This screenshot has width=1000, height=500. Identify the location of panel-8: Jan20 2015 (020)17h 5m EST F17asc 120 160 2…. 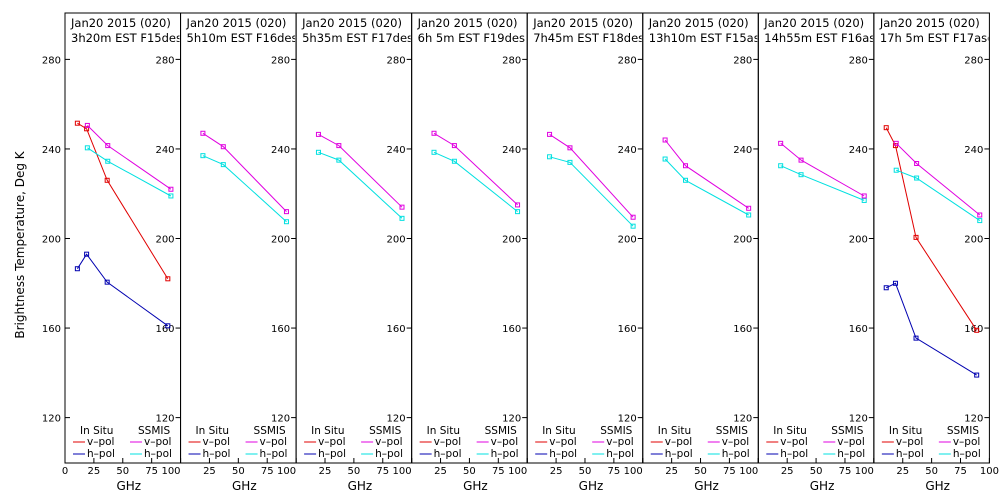
(936, 252).